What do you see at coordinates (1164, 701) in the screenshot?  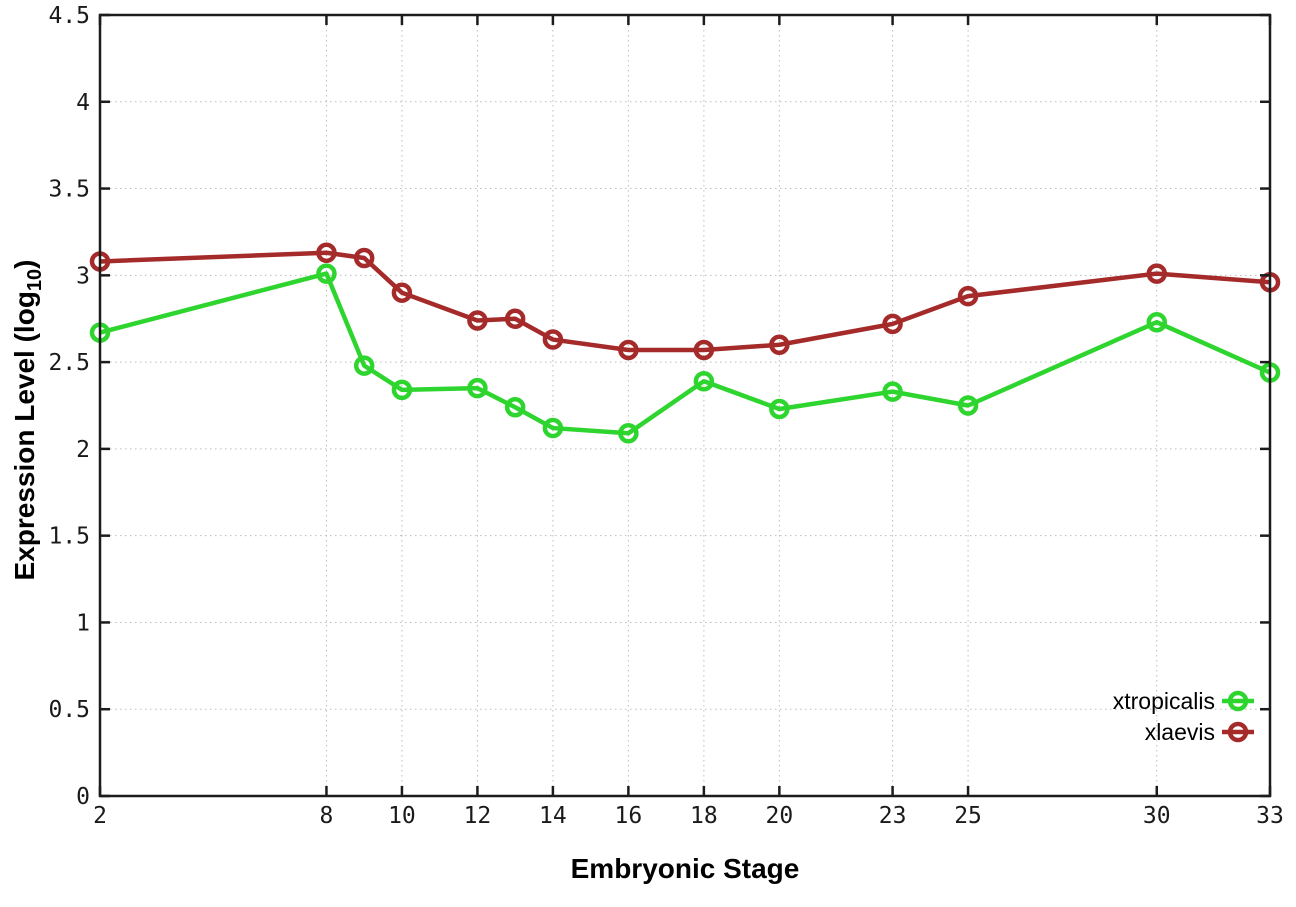 I see `legend-label-xtropicalis: xtropicalis` at bounding box center [1164, 701].